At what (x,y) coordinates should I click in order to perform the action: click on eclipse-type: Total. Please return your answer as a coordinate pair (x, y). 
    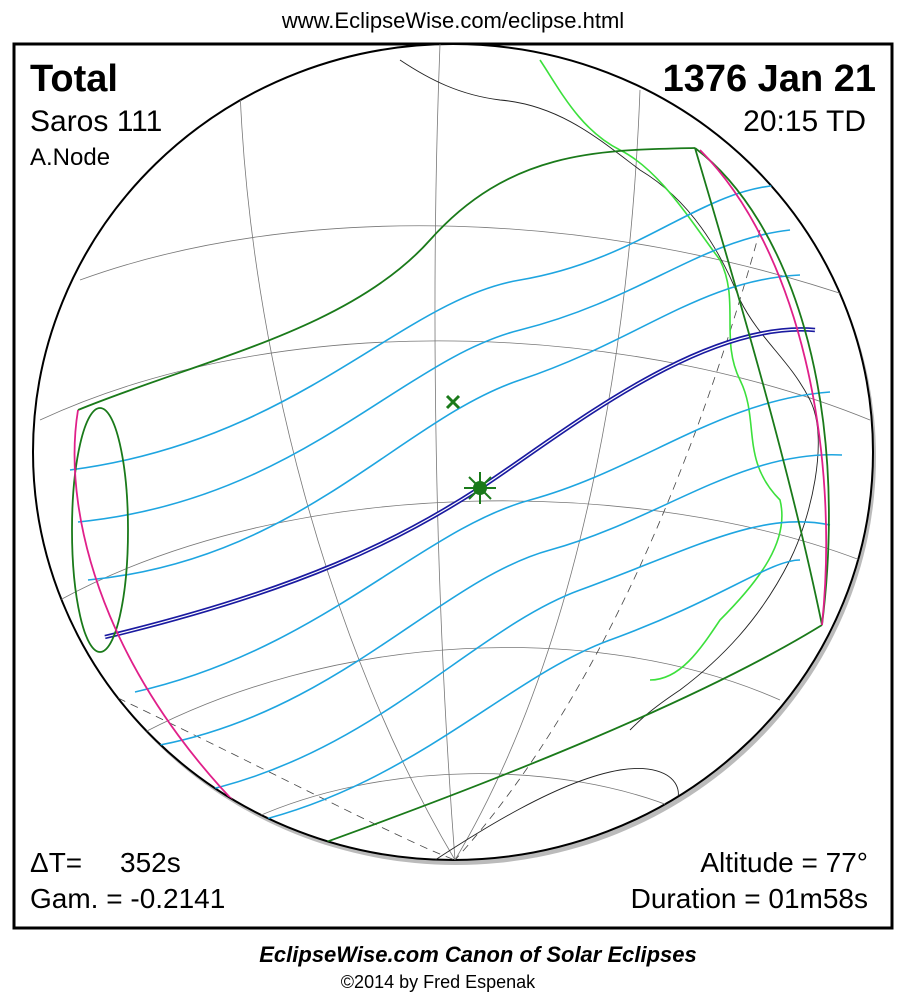
    Looking at the image, I should click on (74, 79).